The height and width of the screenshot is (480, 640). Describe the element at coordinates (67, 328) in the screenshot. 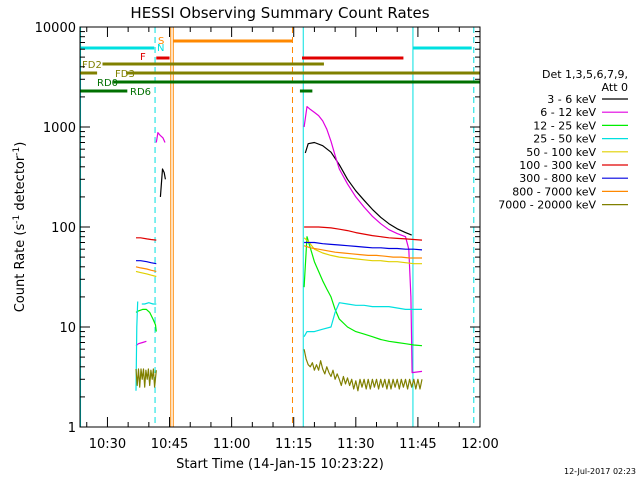

I see `y-tick-label: 10` at that location.